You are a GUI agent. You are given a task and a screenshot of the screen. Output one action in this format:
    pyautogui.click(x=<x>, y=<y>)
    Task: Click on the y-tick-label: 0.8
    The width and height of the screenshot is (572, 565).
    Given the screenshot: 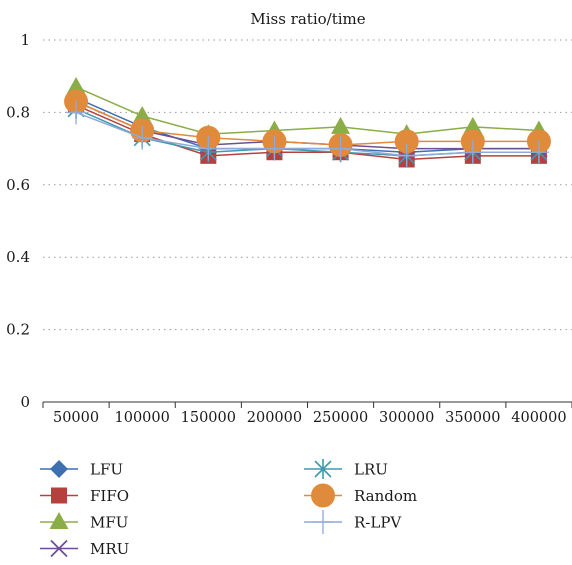 What is the action you would take?
    pyautogui.click(x=18, y=112)
    